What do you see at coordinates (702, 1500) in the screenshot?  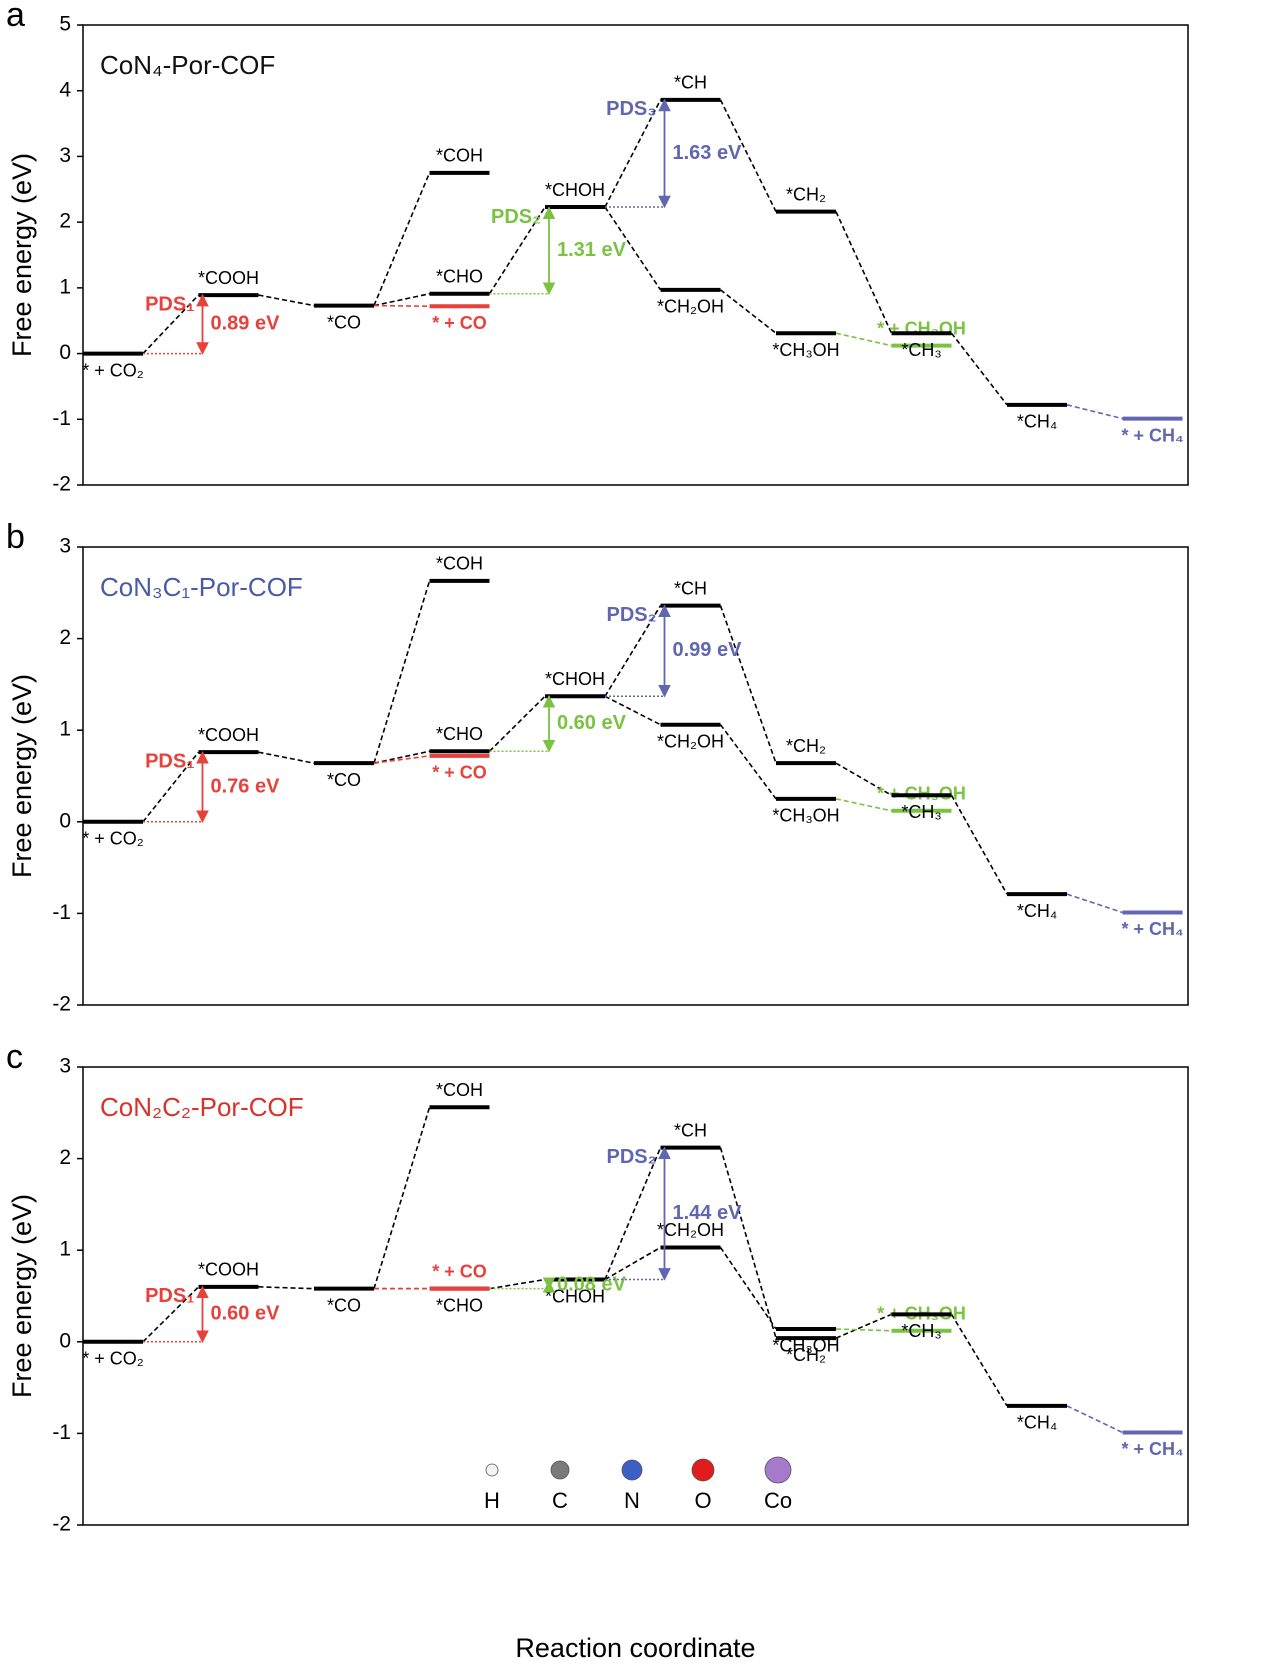 I see `legend-label: O` at bounding box center [702, 1500].